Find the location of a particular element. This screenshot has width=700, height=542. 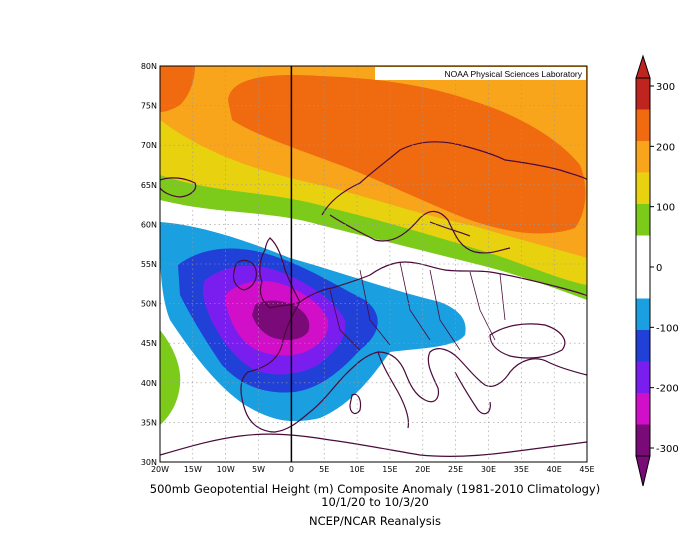

lon-label: 10E is located at coordinates (356, 469).